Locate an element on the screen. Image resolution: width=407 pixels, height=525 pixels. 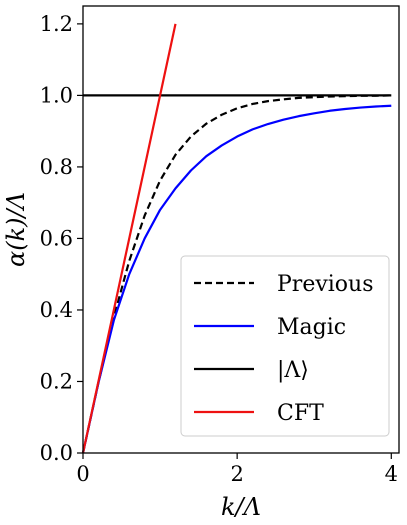
y-tick-label: 0.4 is located at coordinates (56, 310).